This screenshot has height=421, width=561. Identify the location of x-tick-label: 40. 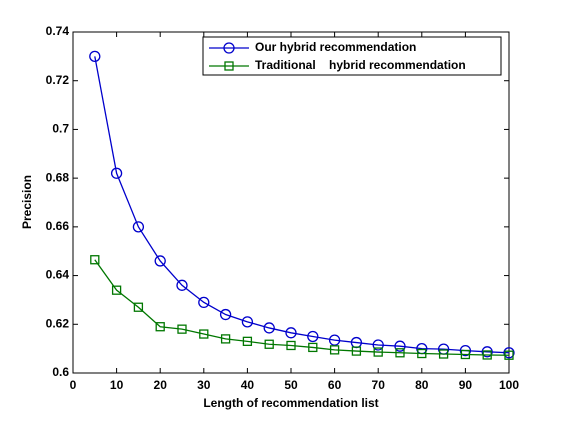
(248, 385).